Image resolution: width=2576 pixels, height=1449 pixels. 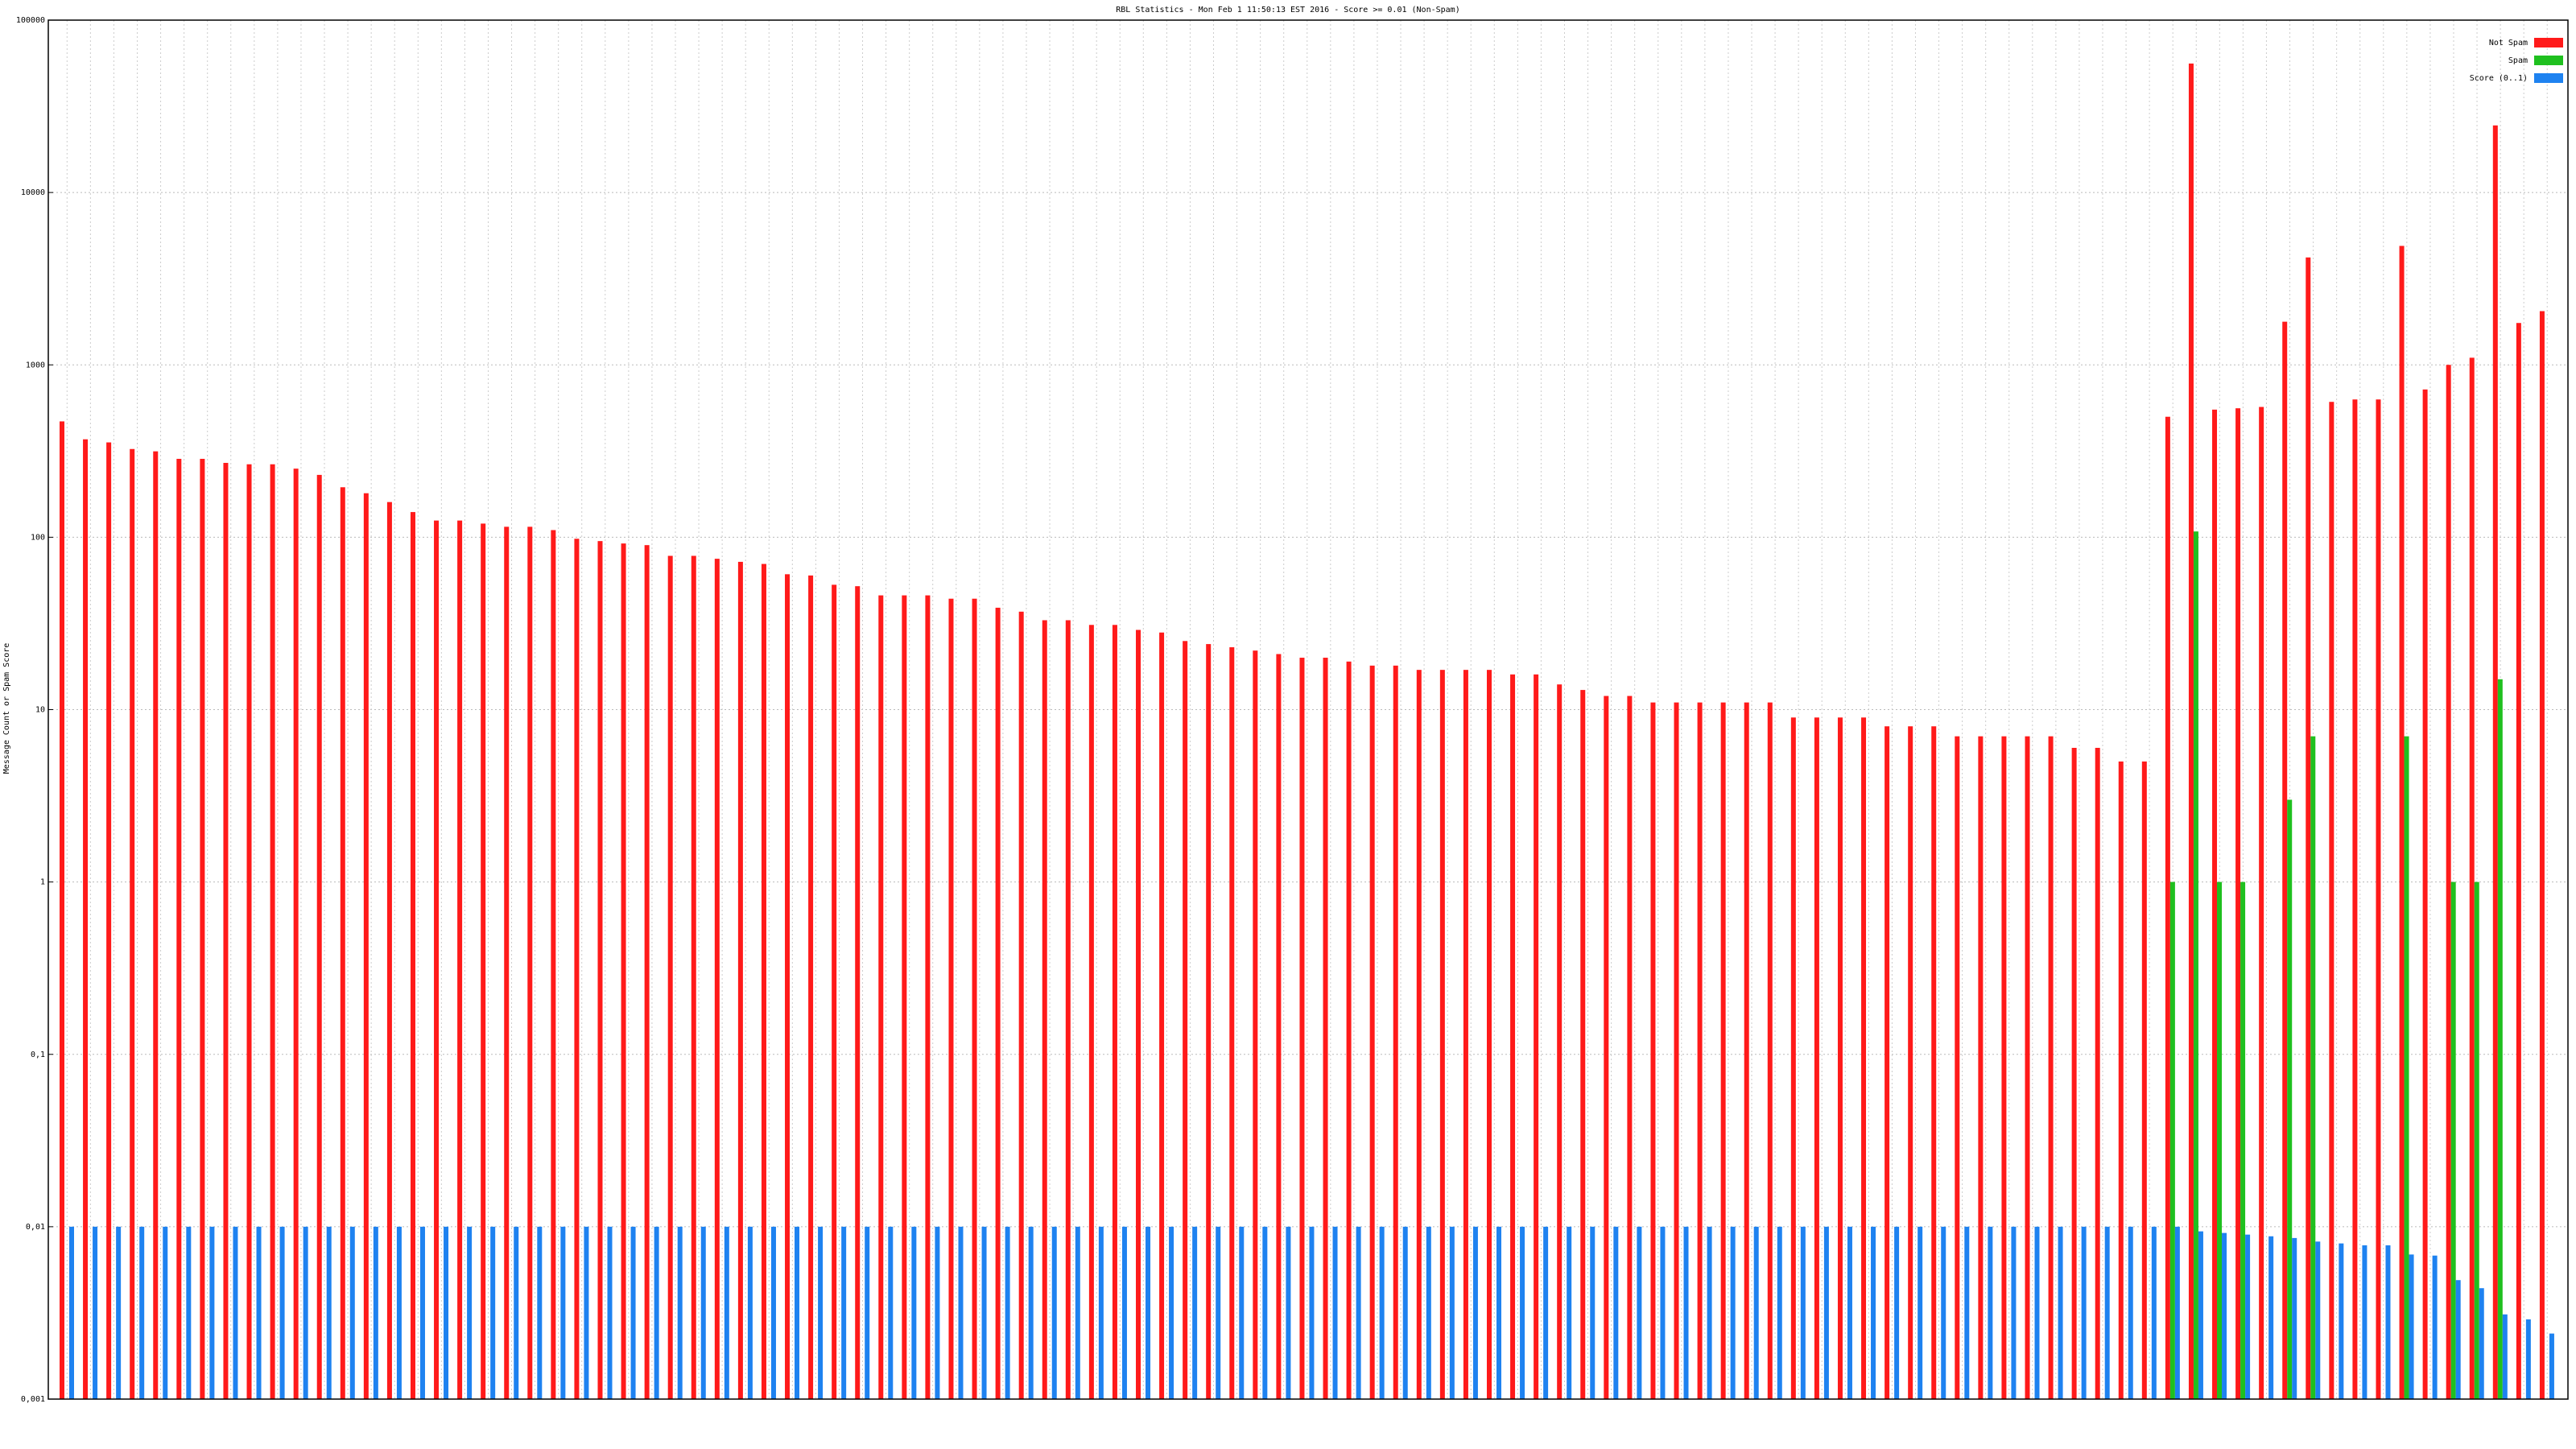 What do you see at coordinates (2548, 60) in the screenshot?
I see `legend-swatch` at bounding box center [2548, 60].